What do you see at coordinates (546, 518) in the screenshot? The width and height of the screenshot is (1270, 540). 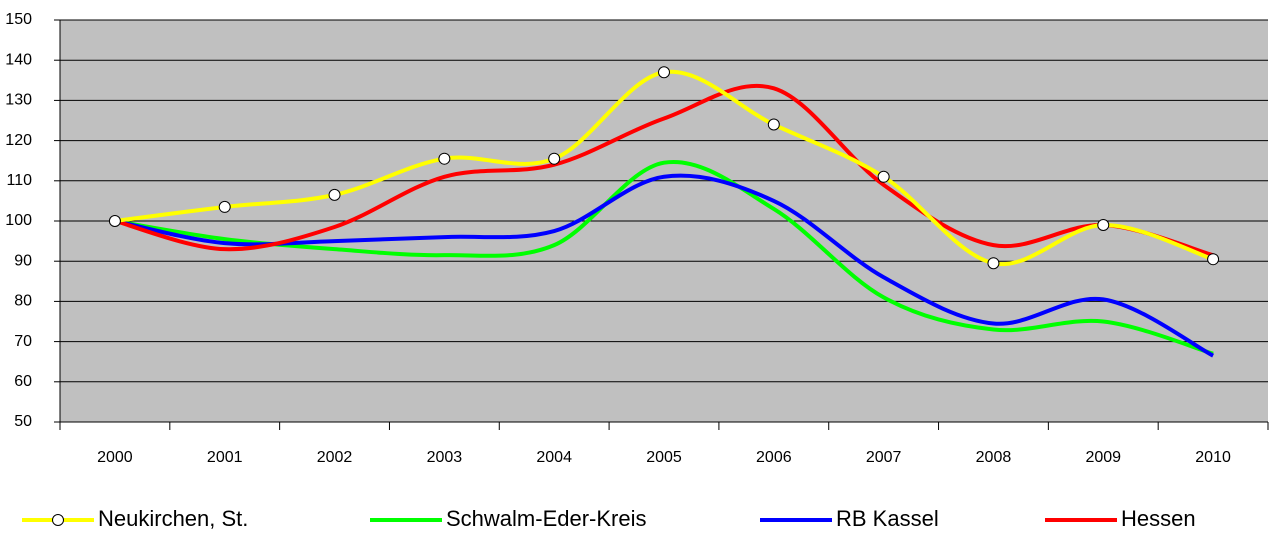 I see `legend-label: Schwalm-Eder-Kreis` at bounding box center [546, 518].